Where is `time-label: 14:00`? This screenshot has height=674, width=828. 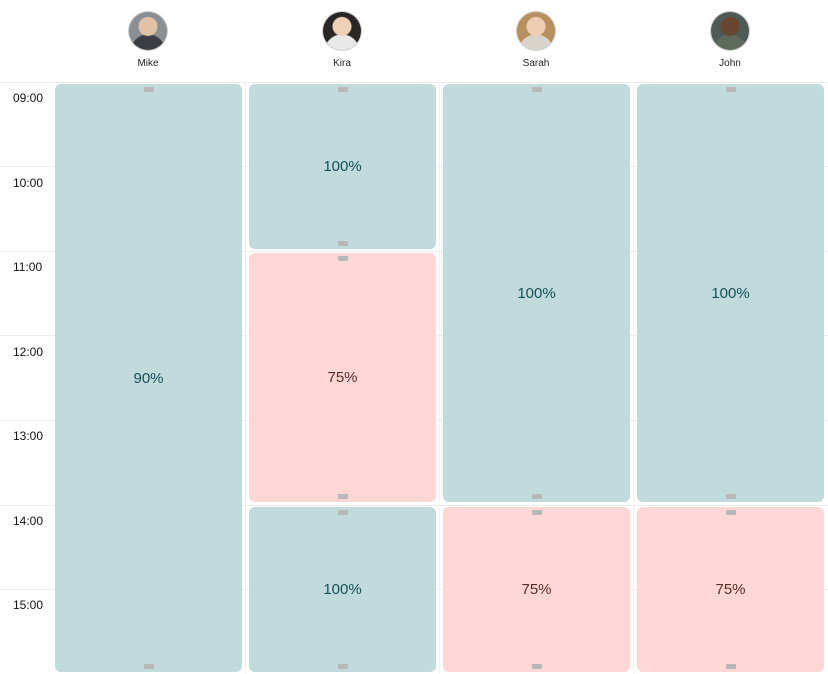 time-label: 14:00 is located at coordinates (28, 521).